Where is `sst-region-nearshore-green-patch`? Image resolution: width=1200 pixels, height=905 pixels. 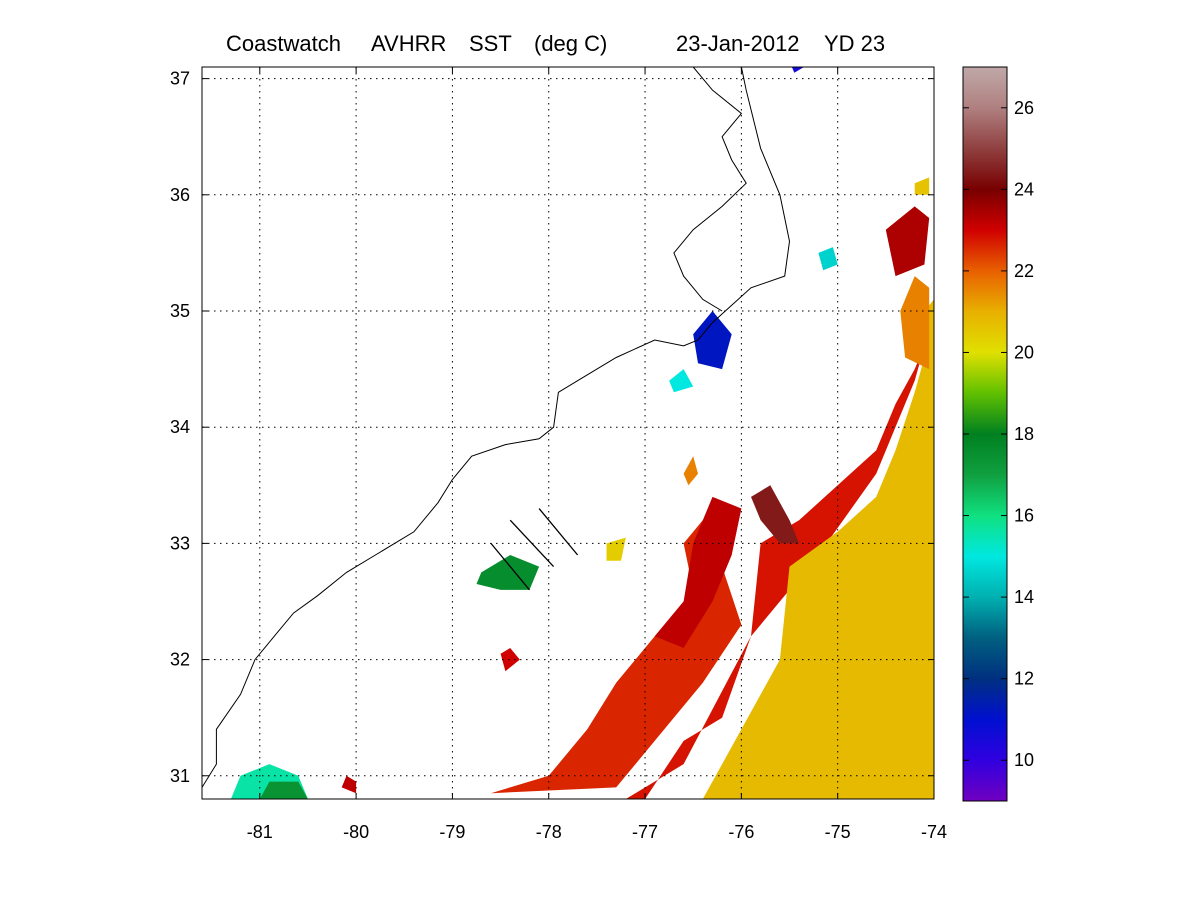
sst-region-nearshore-green-patch is located at coordinates (283, 790).